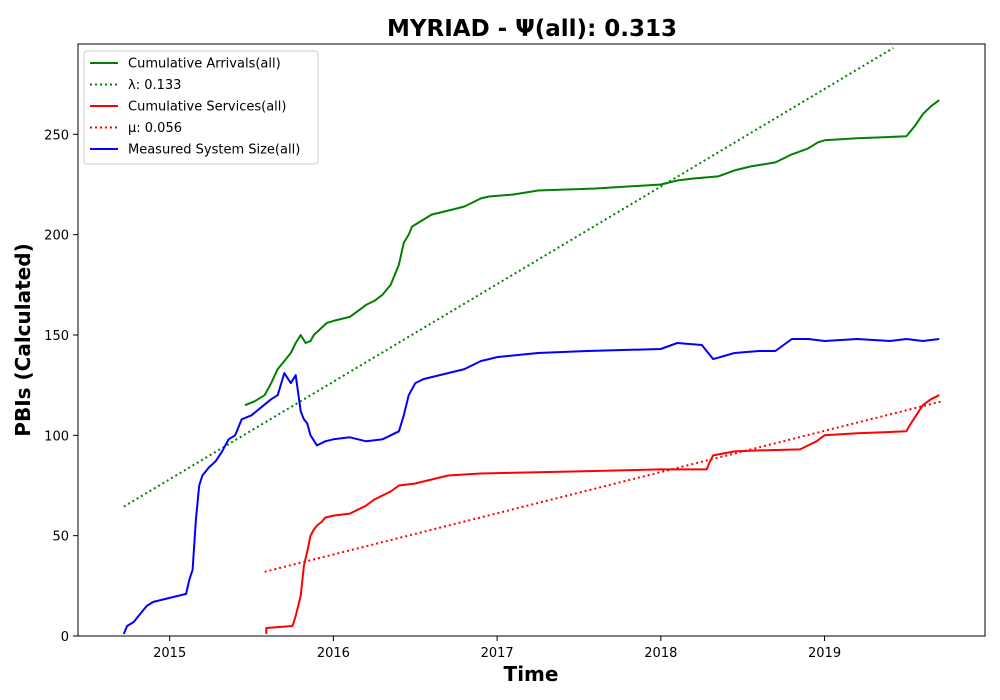  I want to click on x-axis-title: Time, so click(531, 674).